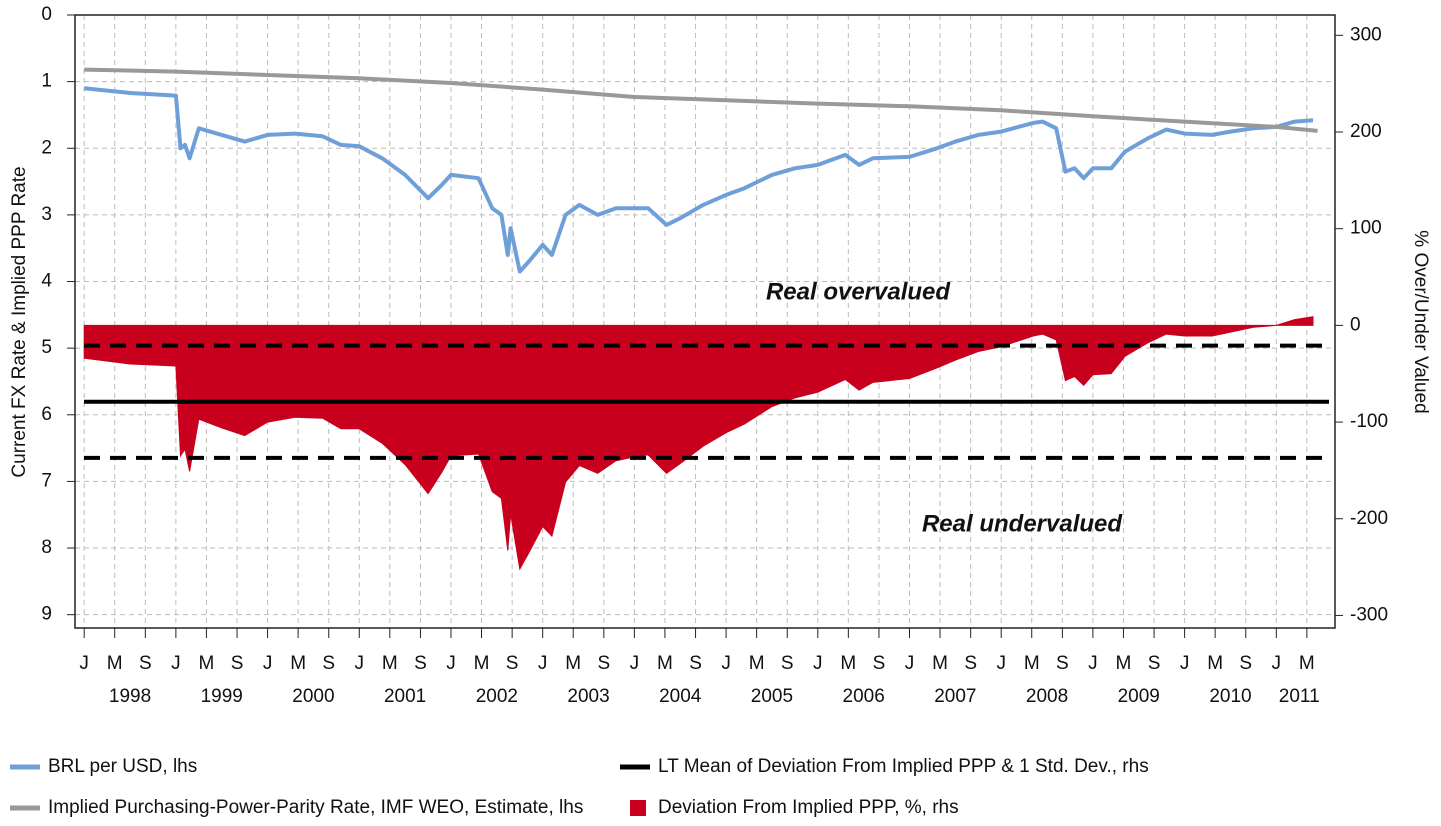 Image resolution: width=1441 pixels, height=826 pixels. What do you see at coordinates (772, 696) in the screenshot?
I see `year-label: 2005` at bounding box center [772, 696].